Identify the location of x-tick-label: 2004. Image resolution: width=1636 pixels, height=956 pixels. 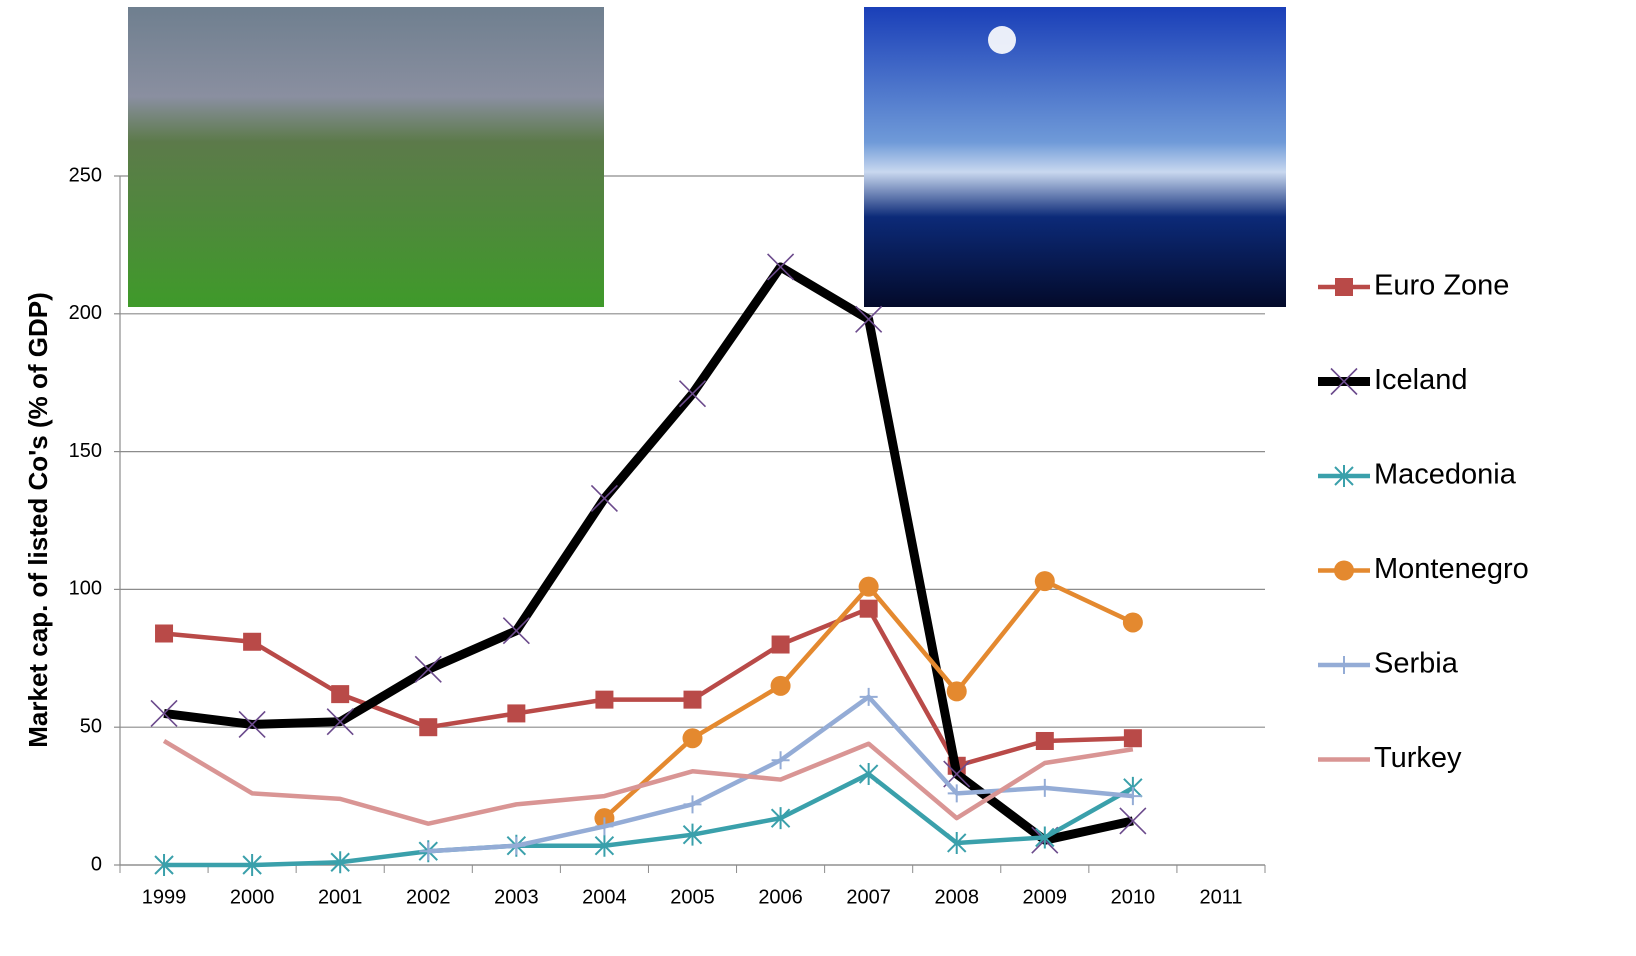
(604, 897).